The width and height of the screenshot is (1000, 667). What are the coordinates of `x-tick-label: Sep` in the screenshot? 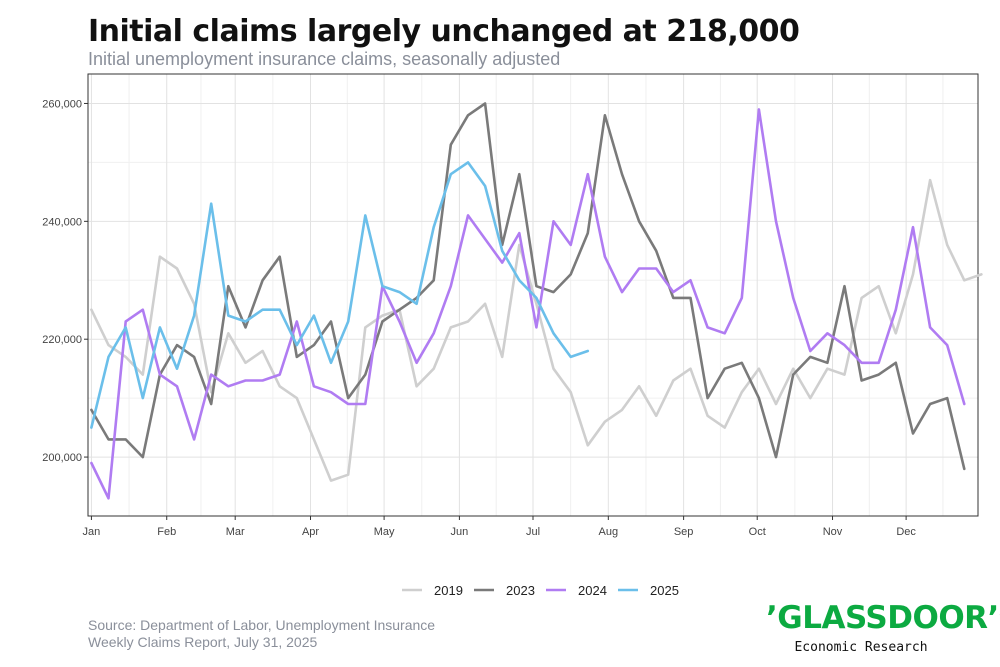 It's located at (684, 532).